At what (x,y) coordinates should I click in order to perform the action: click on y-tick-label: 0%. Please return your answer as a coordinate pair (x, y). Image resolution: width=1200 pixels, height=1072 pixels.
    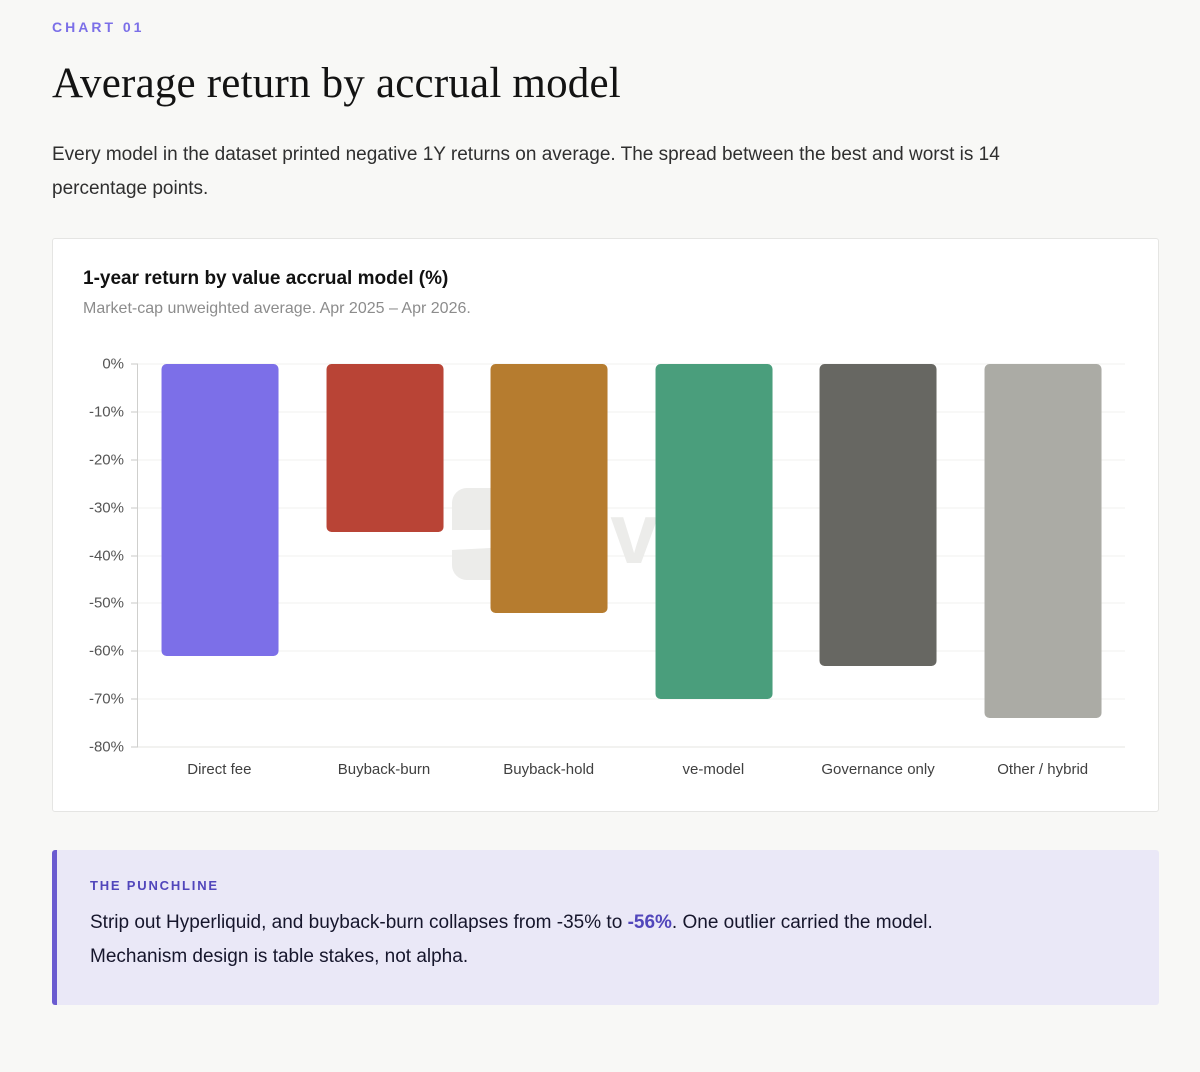
    Looking at the image, I should click on (113, 364).